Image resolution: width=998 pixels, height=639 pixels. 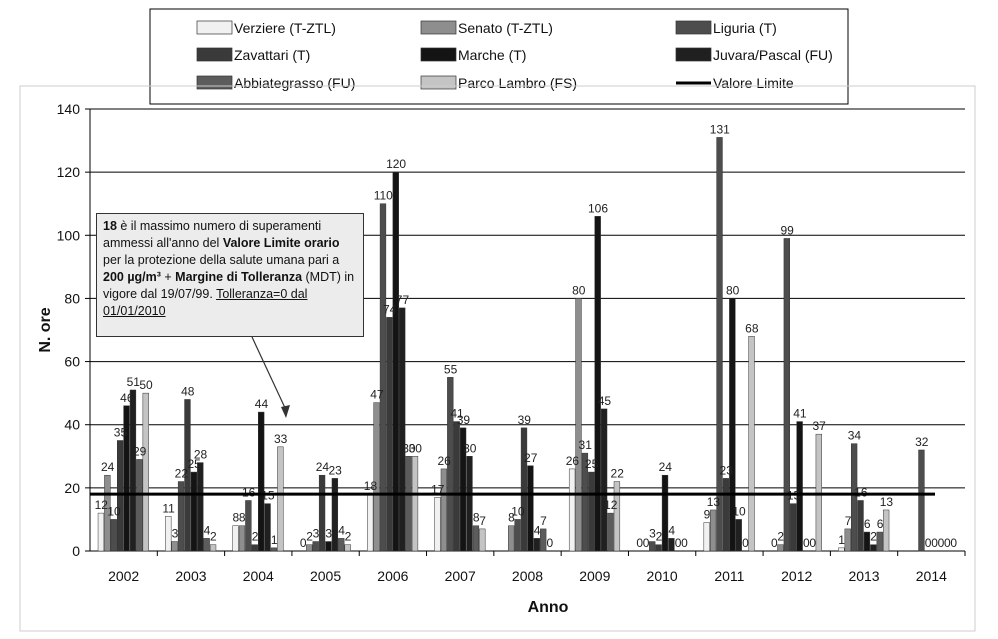 I want to click on data-label: 32, so click(x=922, y=442).